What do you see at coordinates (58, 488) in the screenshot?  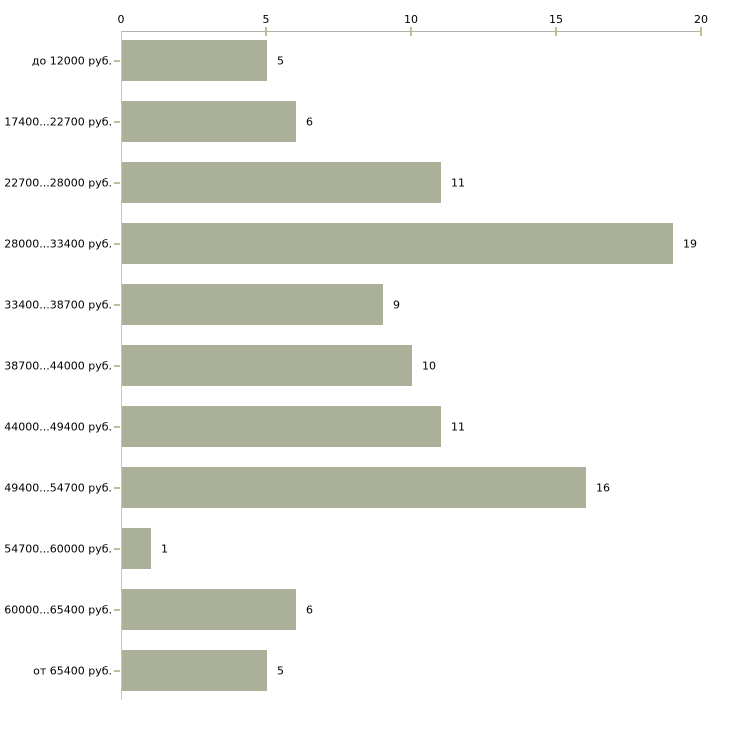 I see `category-label: 49400...54700 руб.` at bounding box center [58, 488].